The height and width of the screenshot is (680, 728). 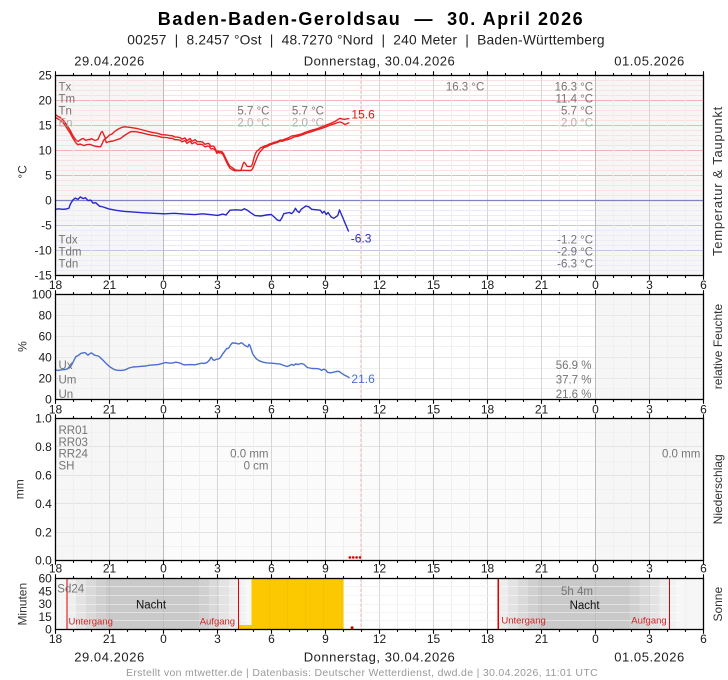 What do you see at coordinates (69, 265) in the screenshot?
I see `svg-text: Tdn` at bounding box center [69, 265].